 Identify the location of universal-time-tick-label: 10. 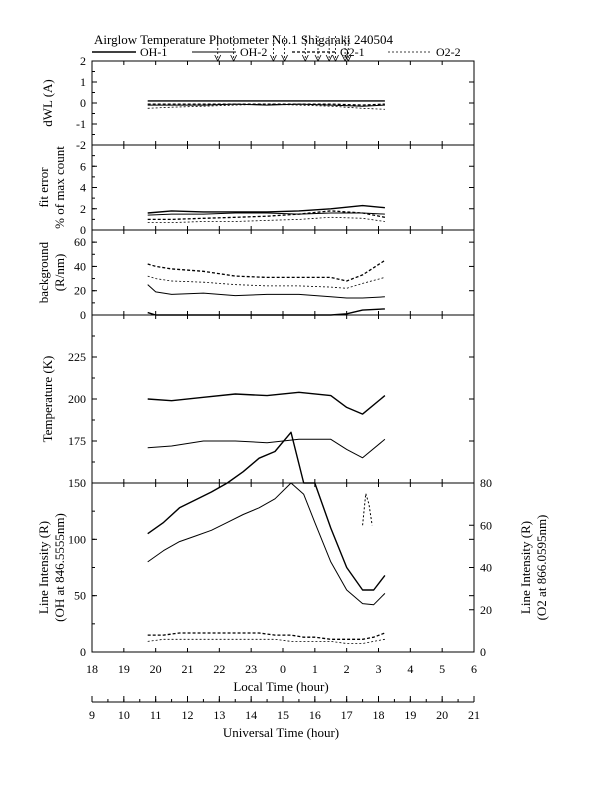
(124, 715).